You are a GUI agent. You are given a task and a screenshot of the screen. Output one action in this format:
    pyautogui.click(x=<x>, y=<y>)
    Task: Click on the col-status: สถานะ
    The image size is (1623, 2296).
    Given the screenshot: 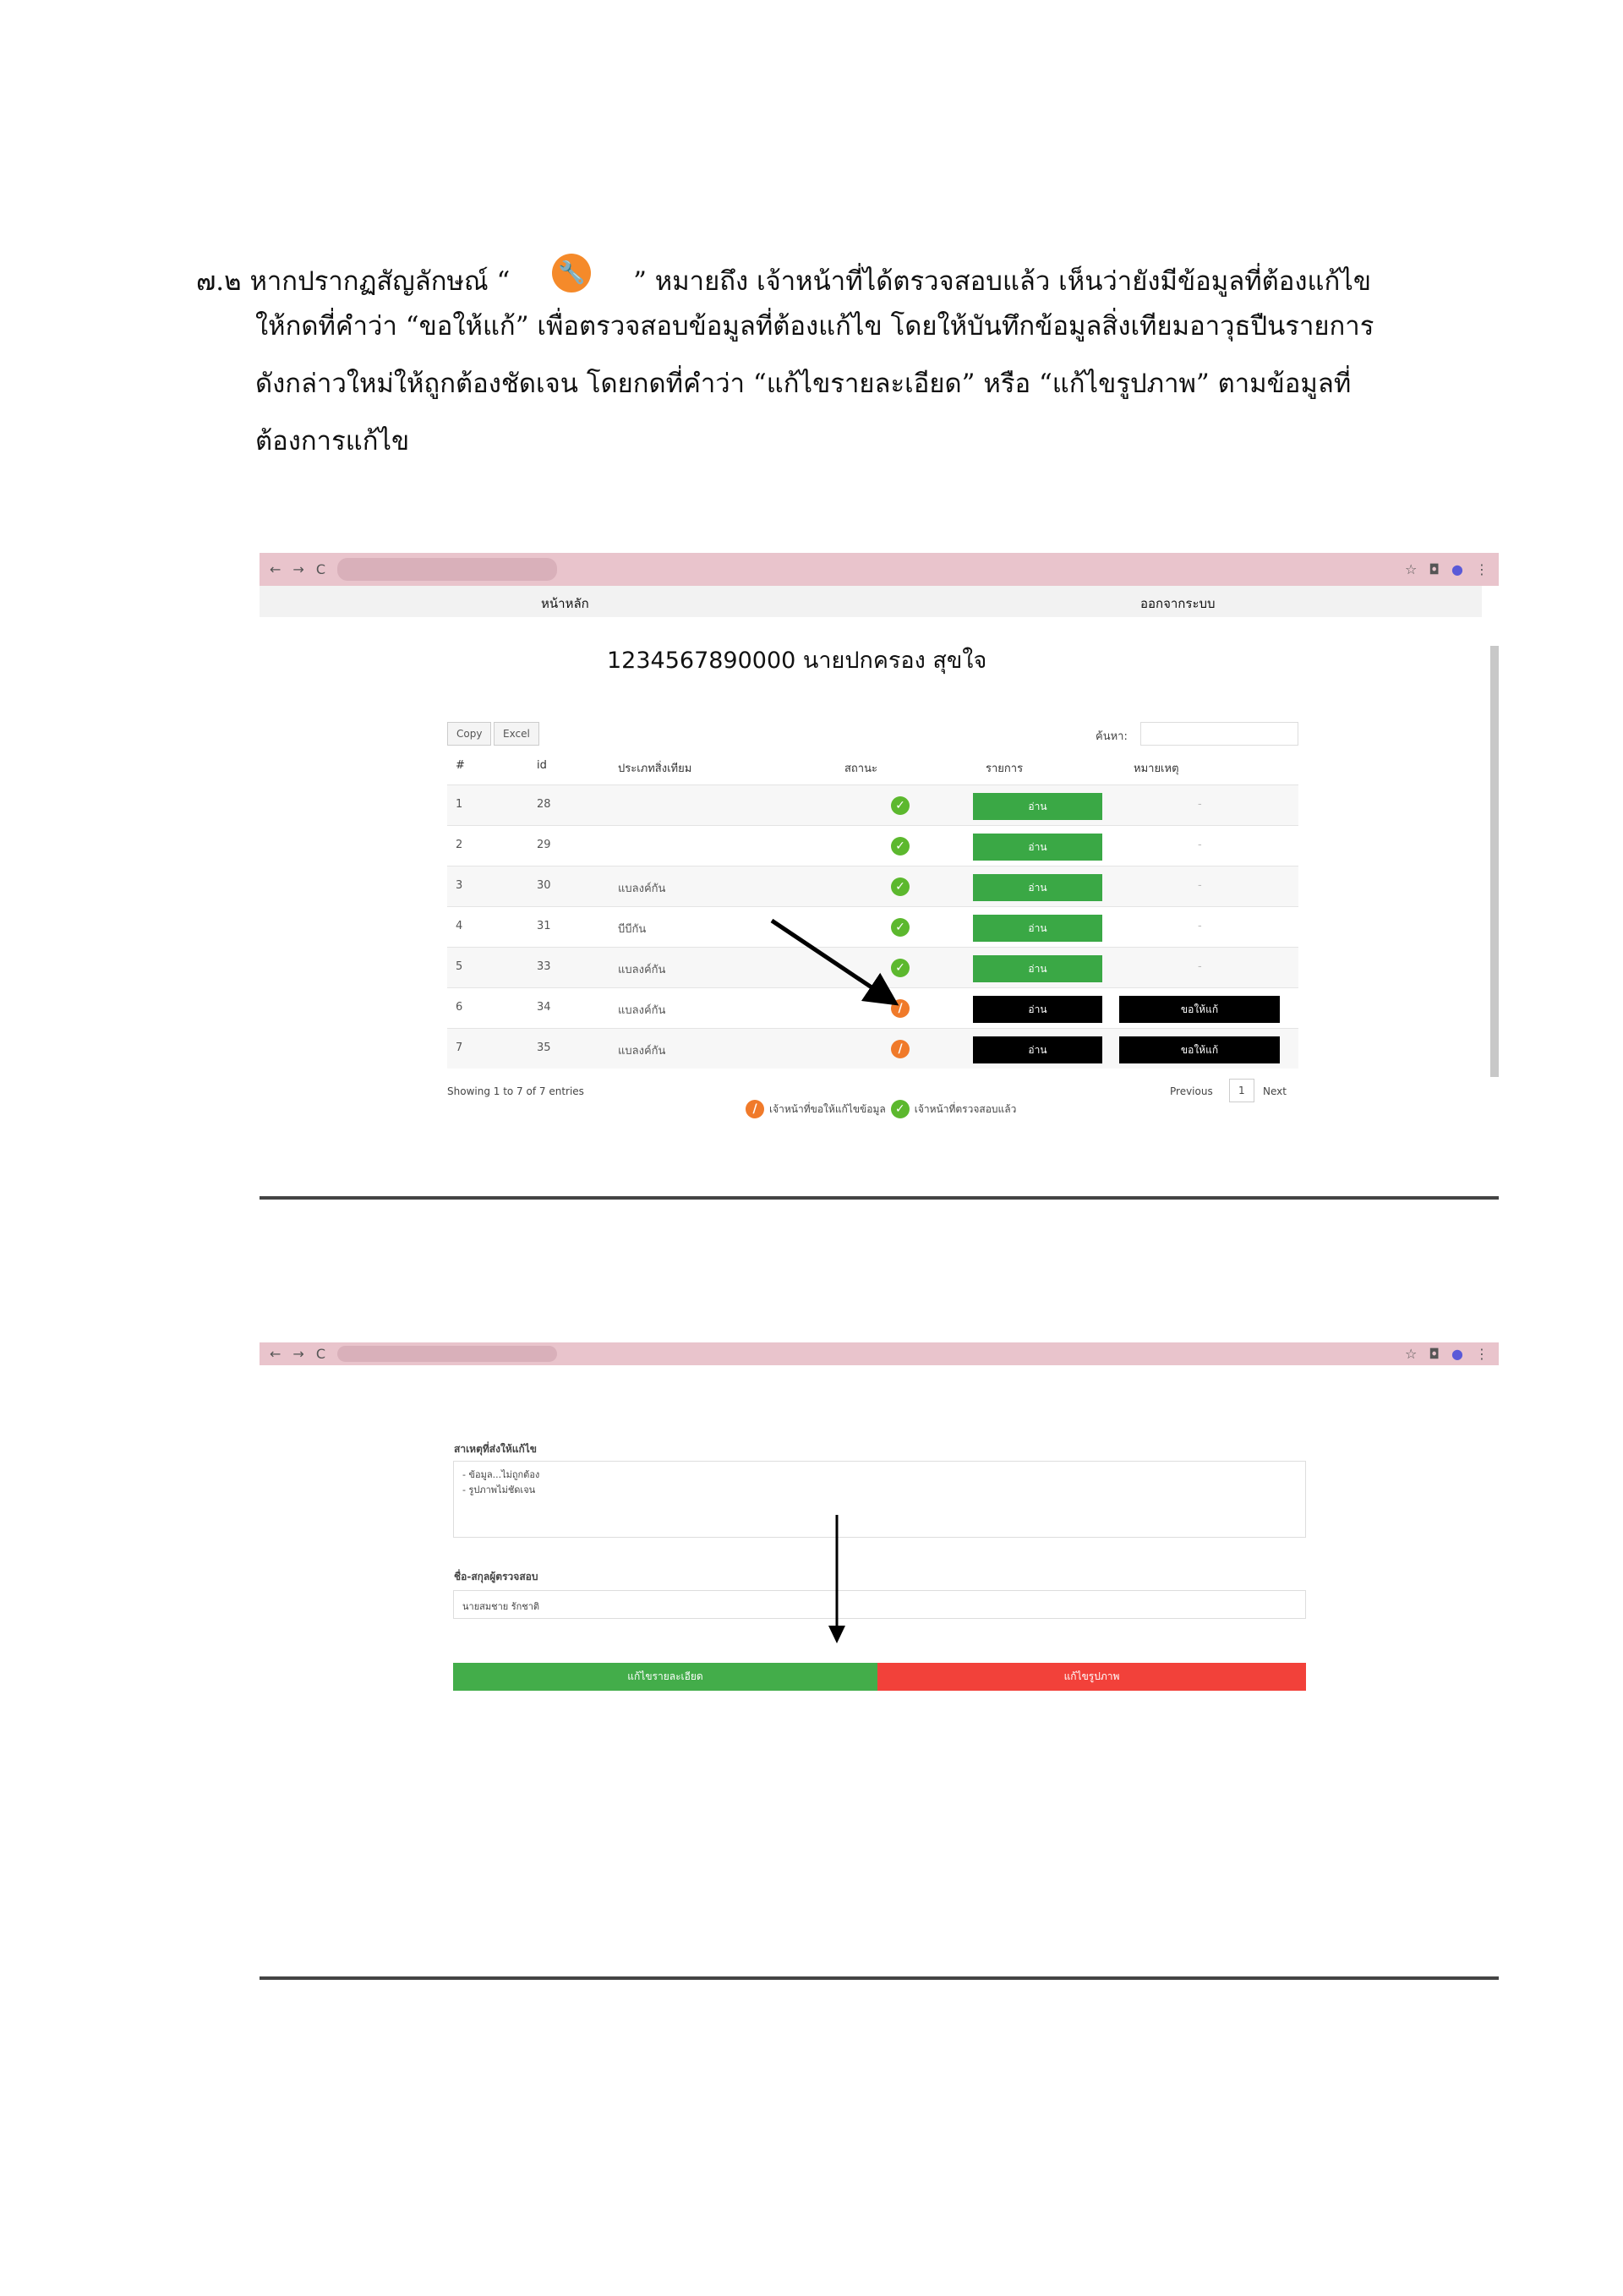 What is the action you would take?
    pyautogui.click(x=861, y=769)
    